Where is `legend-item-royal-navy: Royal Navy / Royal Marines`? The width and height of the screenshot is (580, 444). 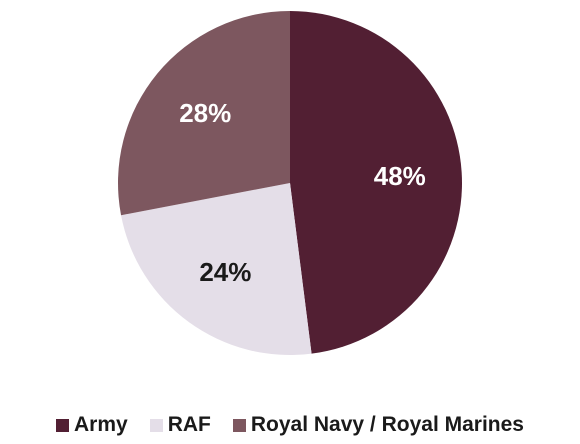 legend-item-royal-navy: Royal Navy / Royal Marines is located at coordinates (378, 425).